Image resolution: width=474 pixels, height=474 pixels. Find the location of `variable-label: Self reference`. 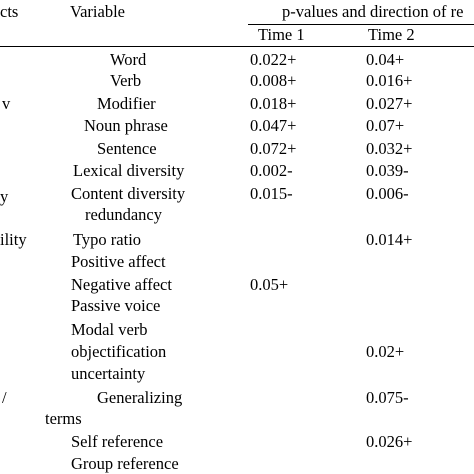

variable-label: Self reference is located at coordinates (117, 441).